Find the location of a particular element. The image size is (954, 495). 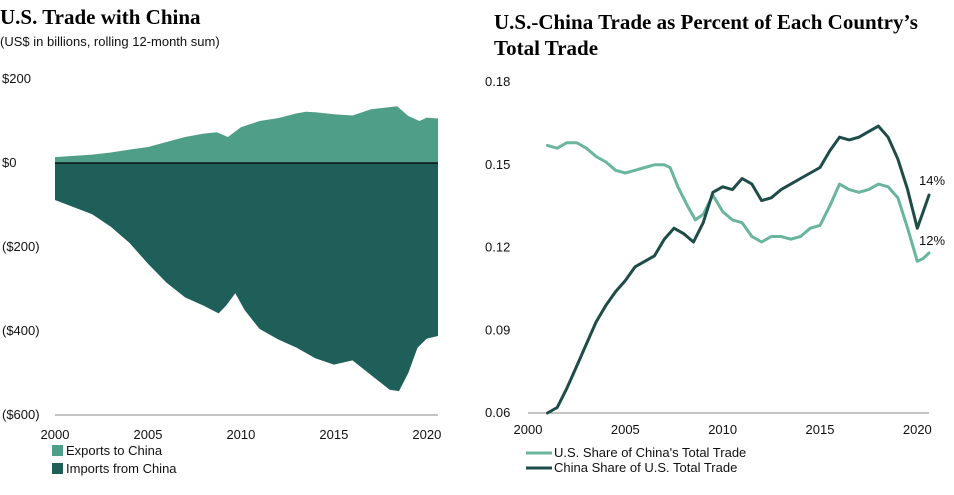

left-chart-subtitle: (US$ in billions, rolling 12-month sum) is located at coordinates (110, 41).